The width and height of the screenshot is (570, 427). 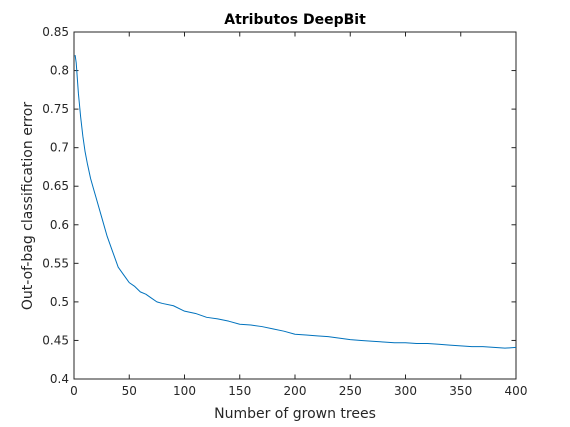 What do you see at coordinates (55, 109) in the screenshot?
I see `y-tick-label: 0.75` at bounding box center [55, 109].